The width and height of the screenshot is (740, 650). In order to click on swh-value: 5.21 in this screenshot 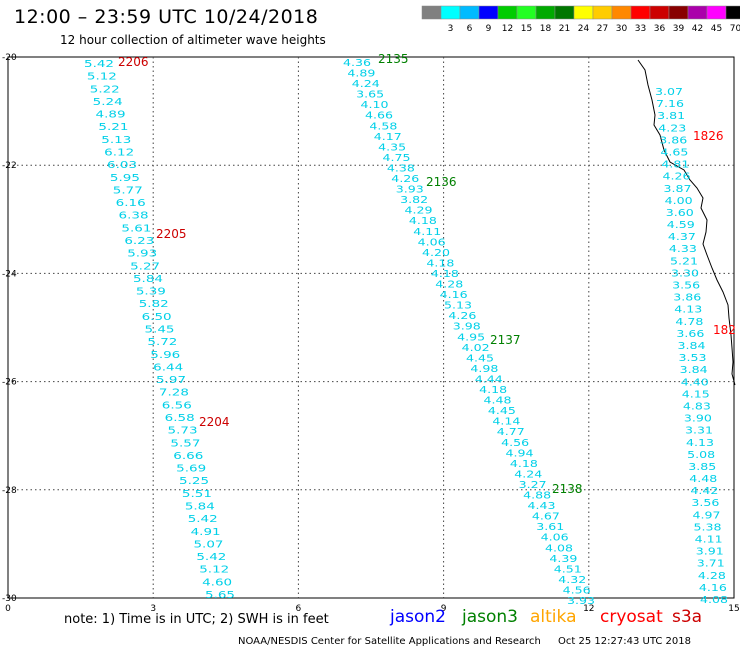, I will do `click(113, 127)`.